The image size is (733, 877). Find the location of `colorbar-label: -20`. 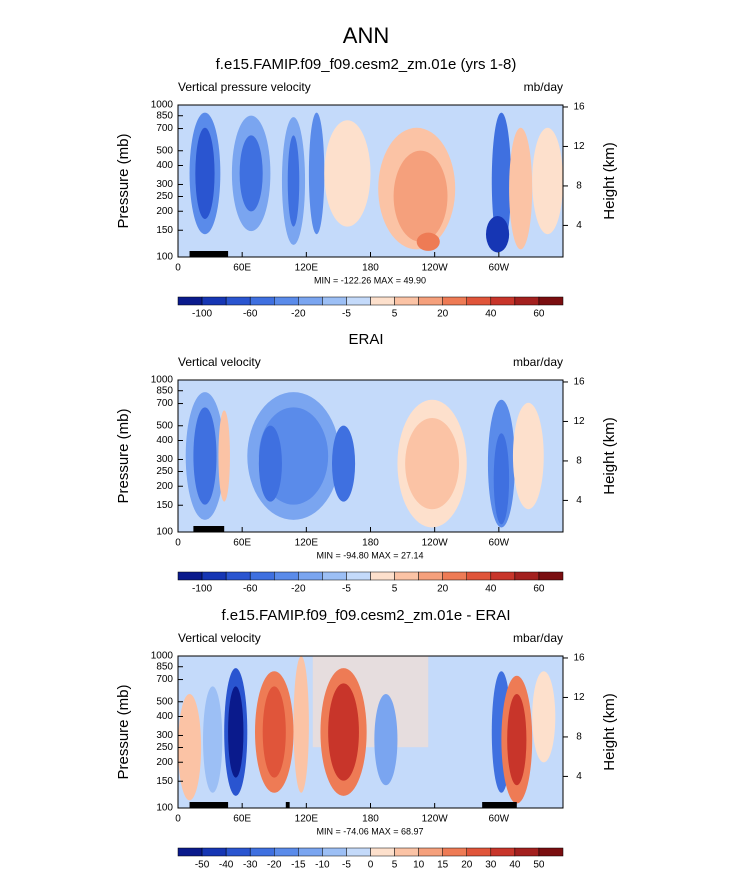

colorbar-label: -20 is located at coordinates (274, 865).